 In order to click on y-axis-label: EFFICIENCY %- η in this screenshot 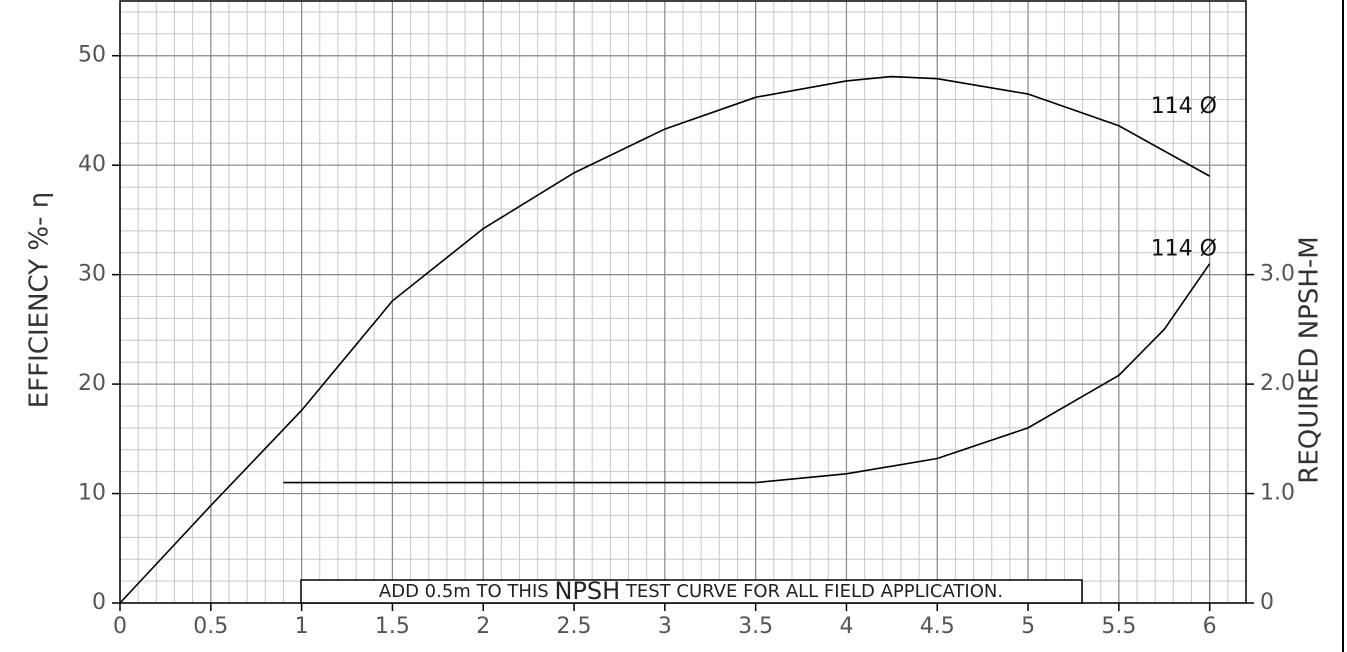, I will do `click(40, 300)`.